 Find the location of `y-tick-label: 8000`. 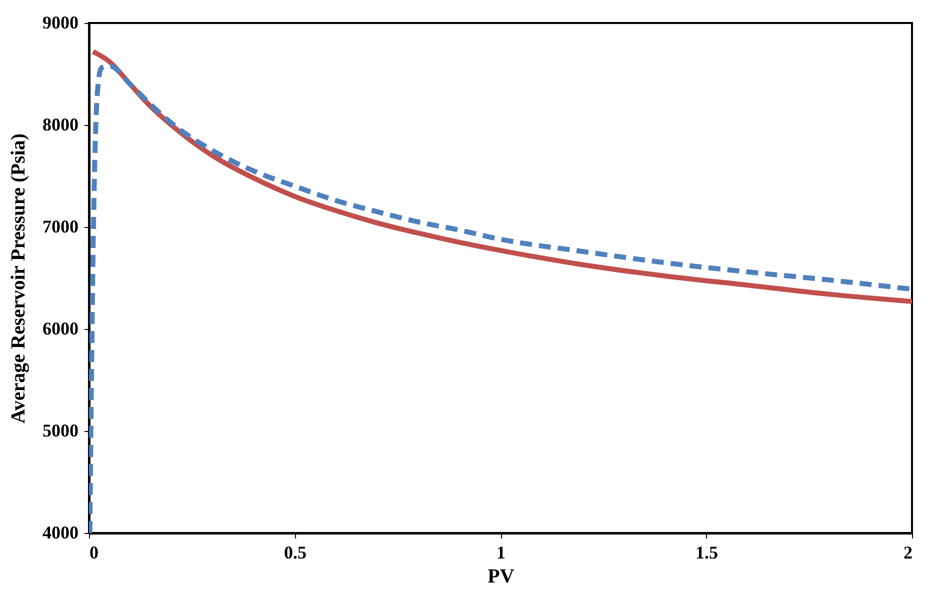

y-tick-label: 8000 is located at coordinates (60, 124).